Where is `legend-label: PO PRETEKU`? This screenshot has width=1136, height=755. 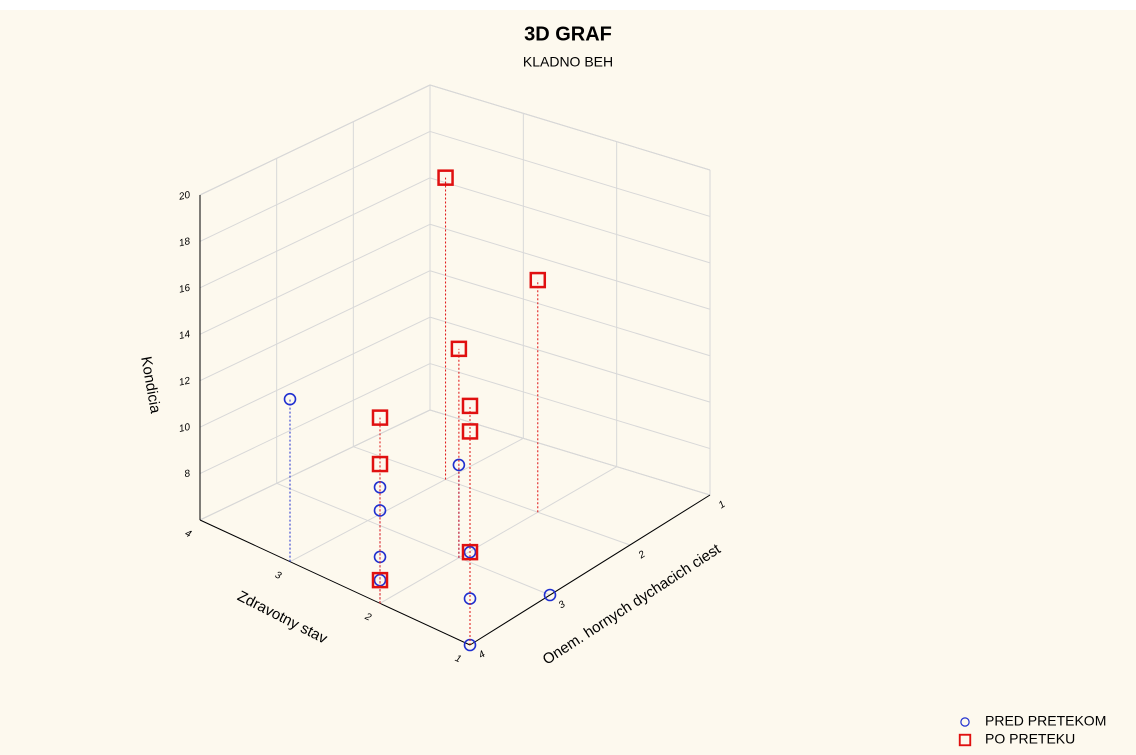 legend-label: PO PRETEKU is located at coordinates (1030, 739).